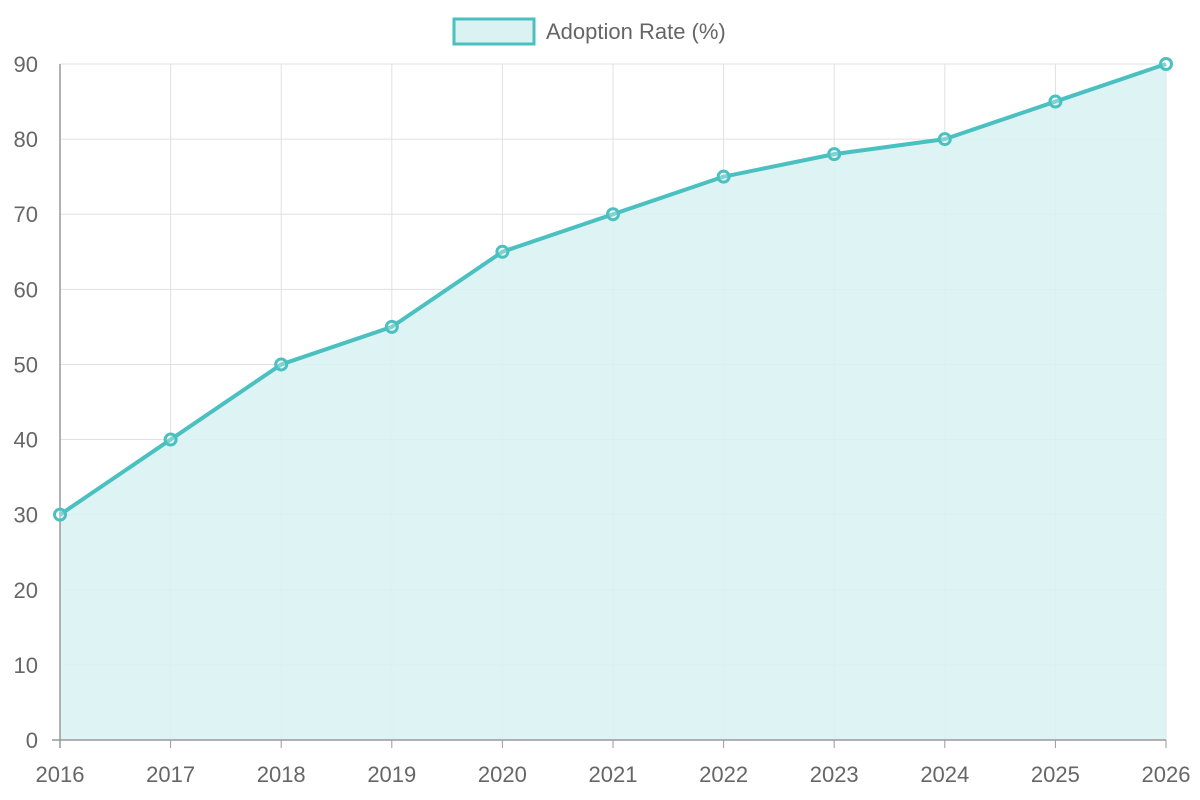 Image resolution: width=1200 pixels, height=800 pixels. I want to click on y-tick-label: 90, so click(26, 64).